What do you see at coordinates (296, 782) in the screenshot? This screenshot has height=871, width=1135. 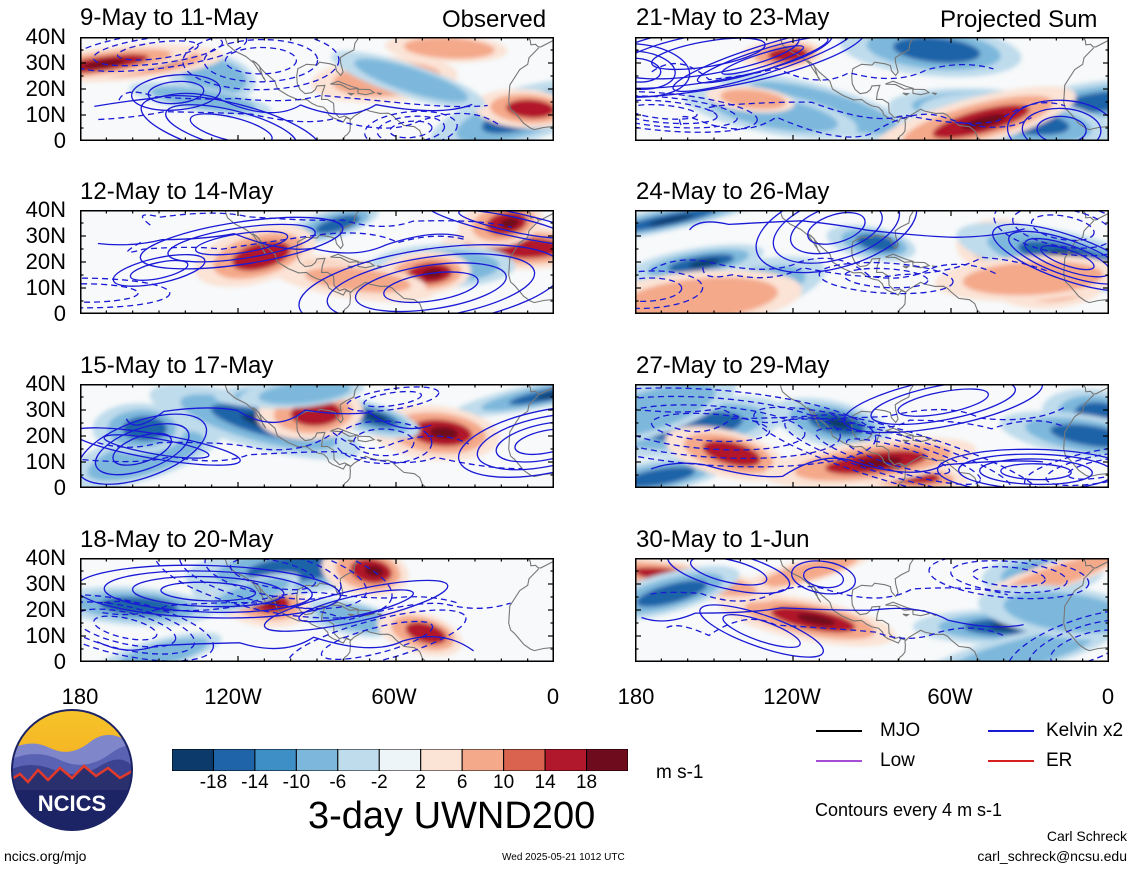 I see `colorbar-tick-label: -10` at bounding box center [296, 782].